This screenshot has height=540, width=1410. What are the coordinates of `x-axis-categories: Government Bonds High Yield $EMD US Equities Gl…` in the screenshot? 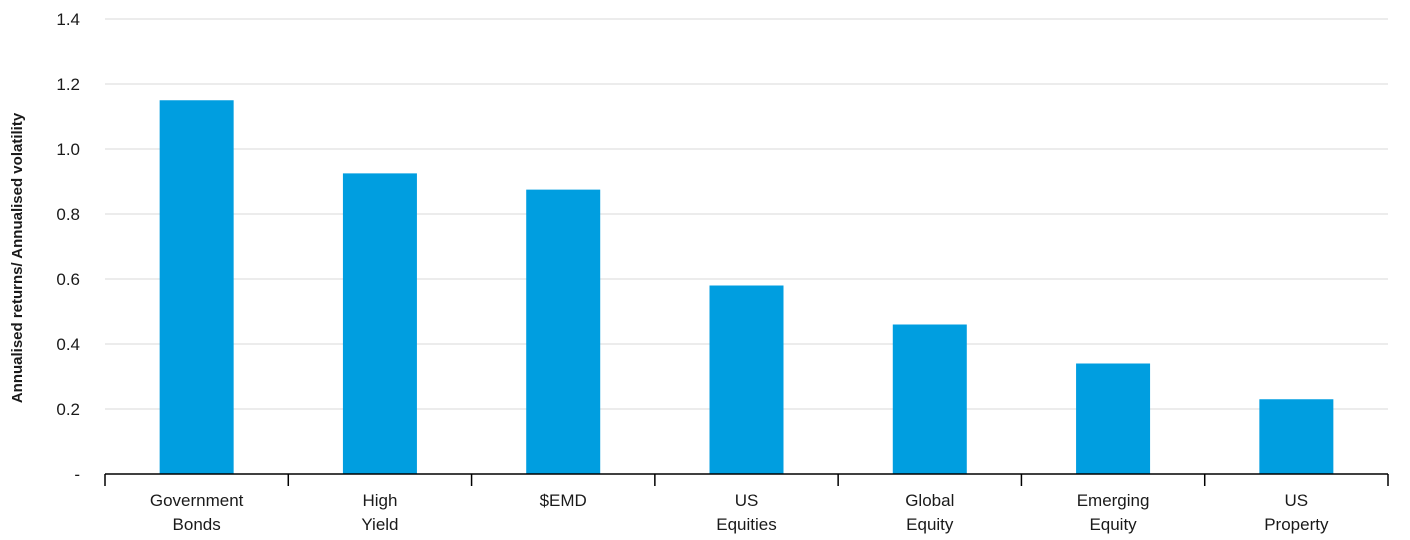 It's located at (739, 512).